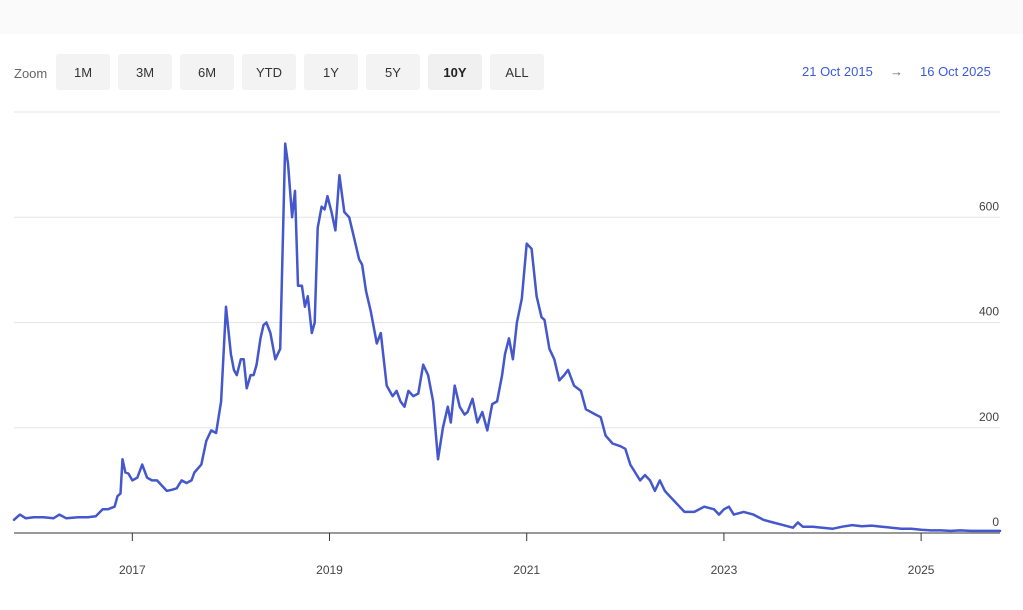 The image size is (1023, 610). What do you see at coordinates (724, 570) in the screenshot?
I see `x-tick-label: 2023` at bounding box center [724, 570].